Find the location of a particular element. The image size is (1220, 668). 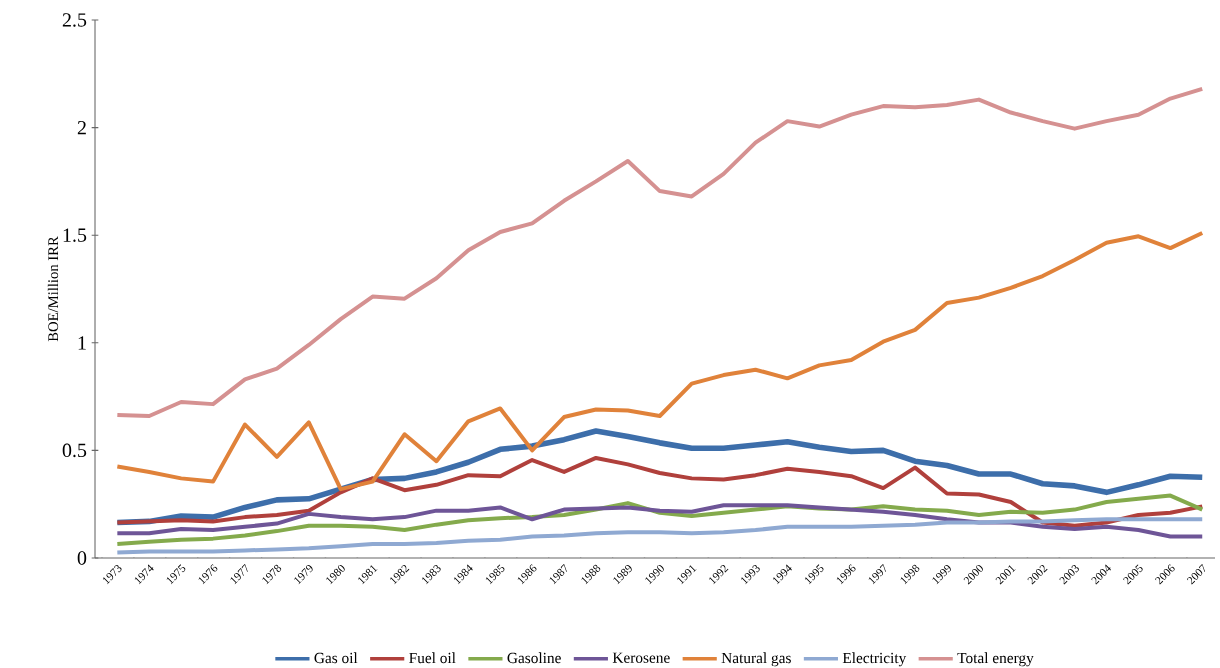

y-tick-label: 1.5 is located at coordinates (75, 235).